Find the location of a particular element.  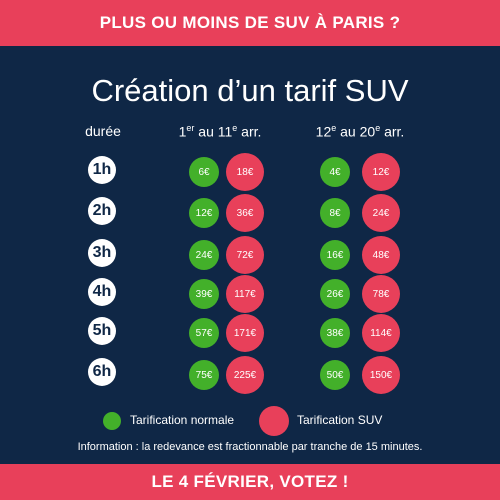

zone2-column-header: 12e au 20e arr. is located at coordinates (360, 131).